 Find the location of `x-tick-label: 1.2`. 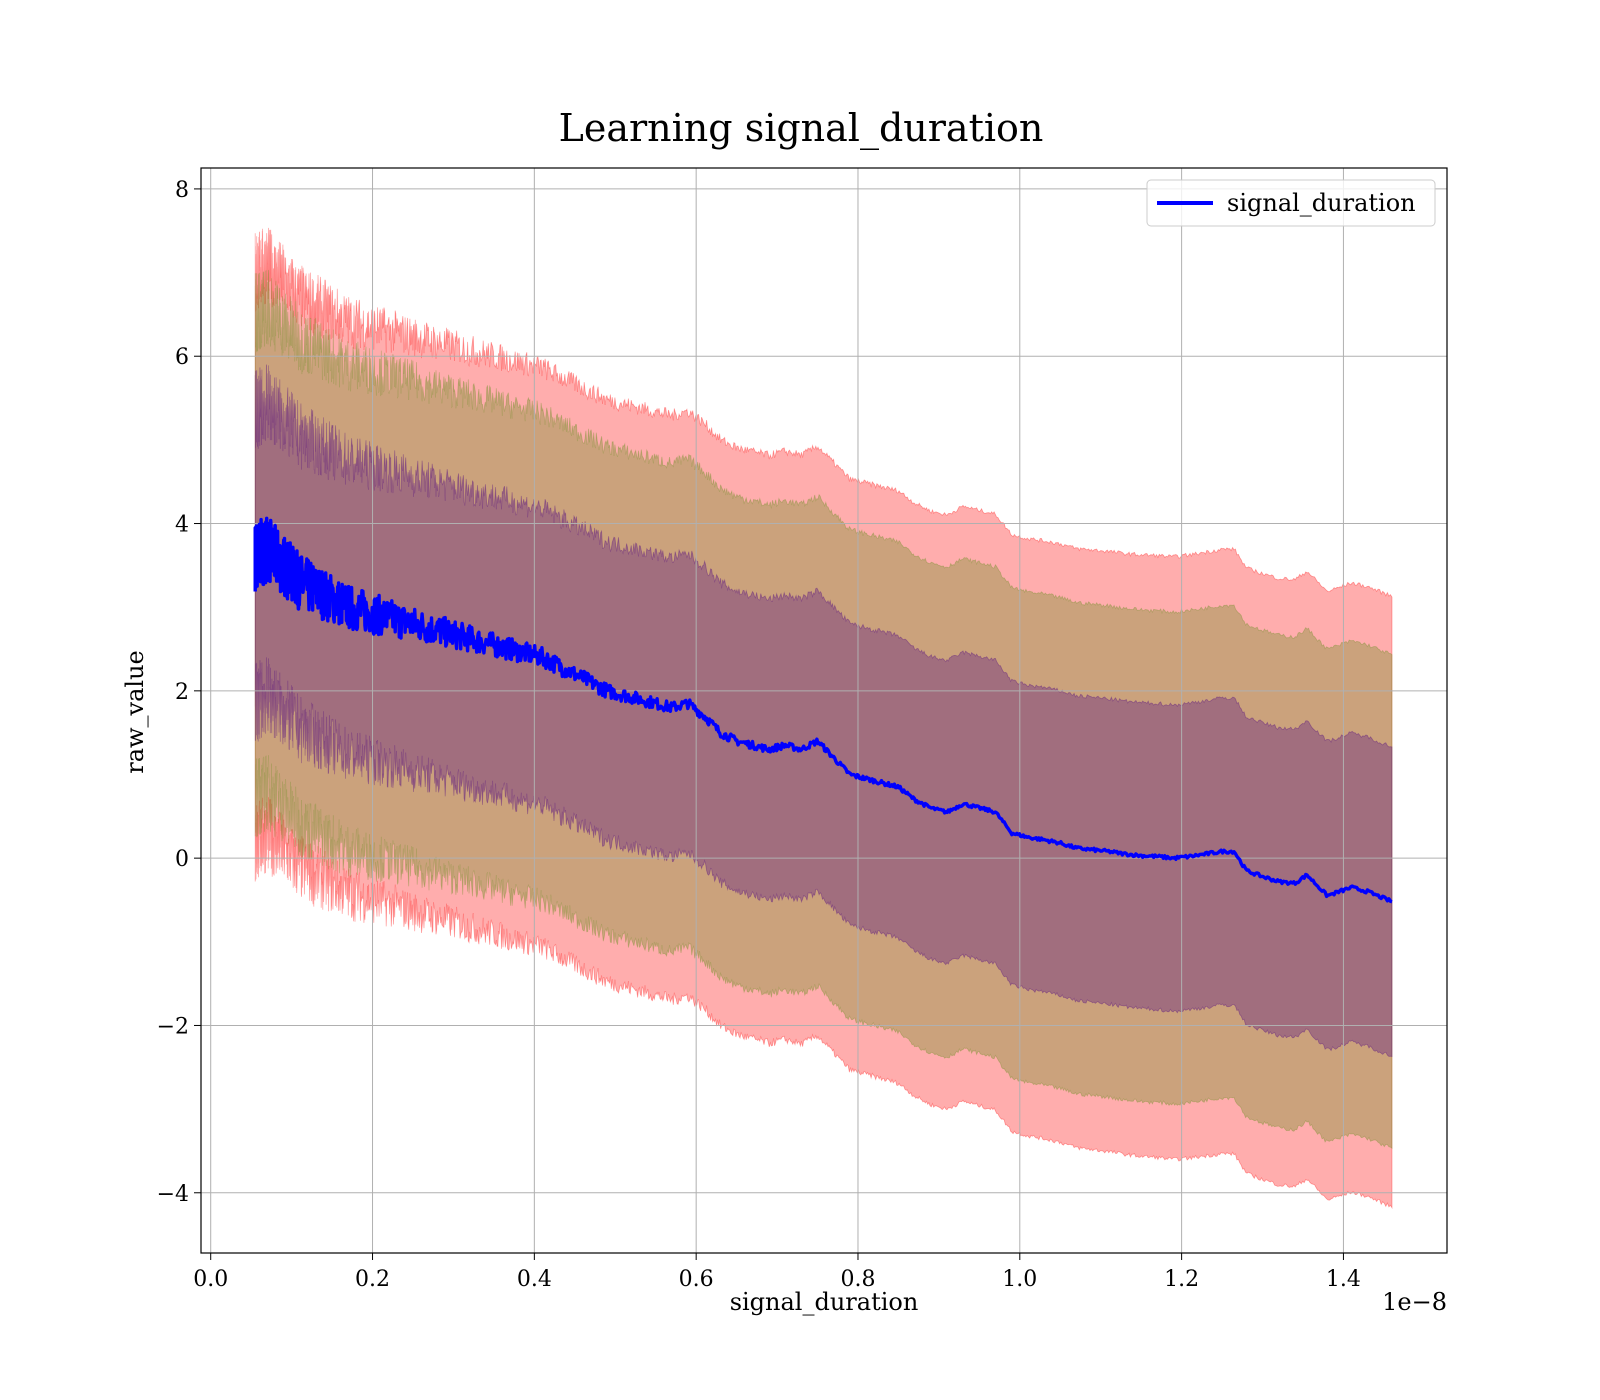

x-tick-label: 1.2 is located at coordinates (1181, 1279).